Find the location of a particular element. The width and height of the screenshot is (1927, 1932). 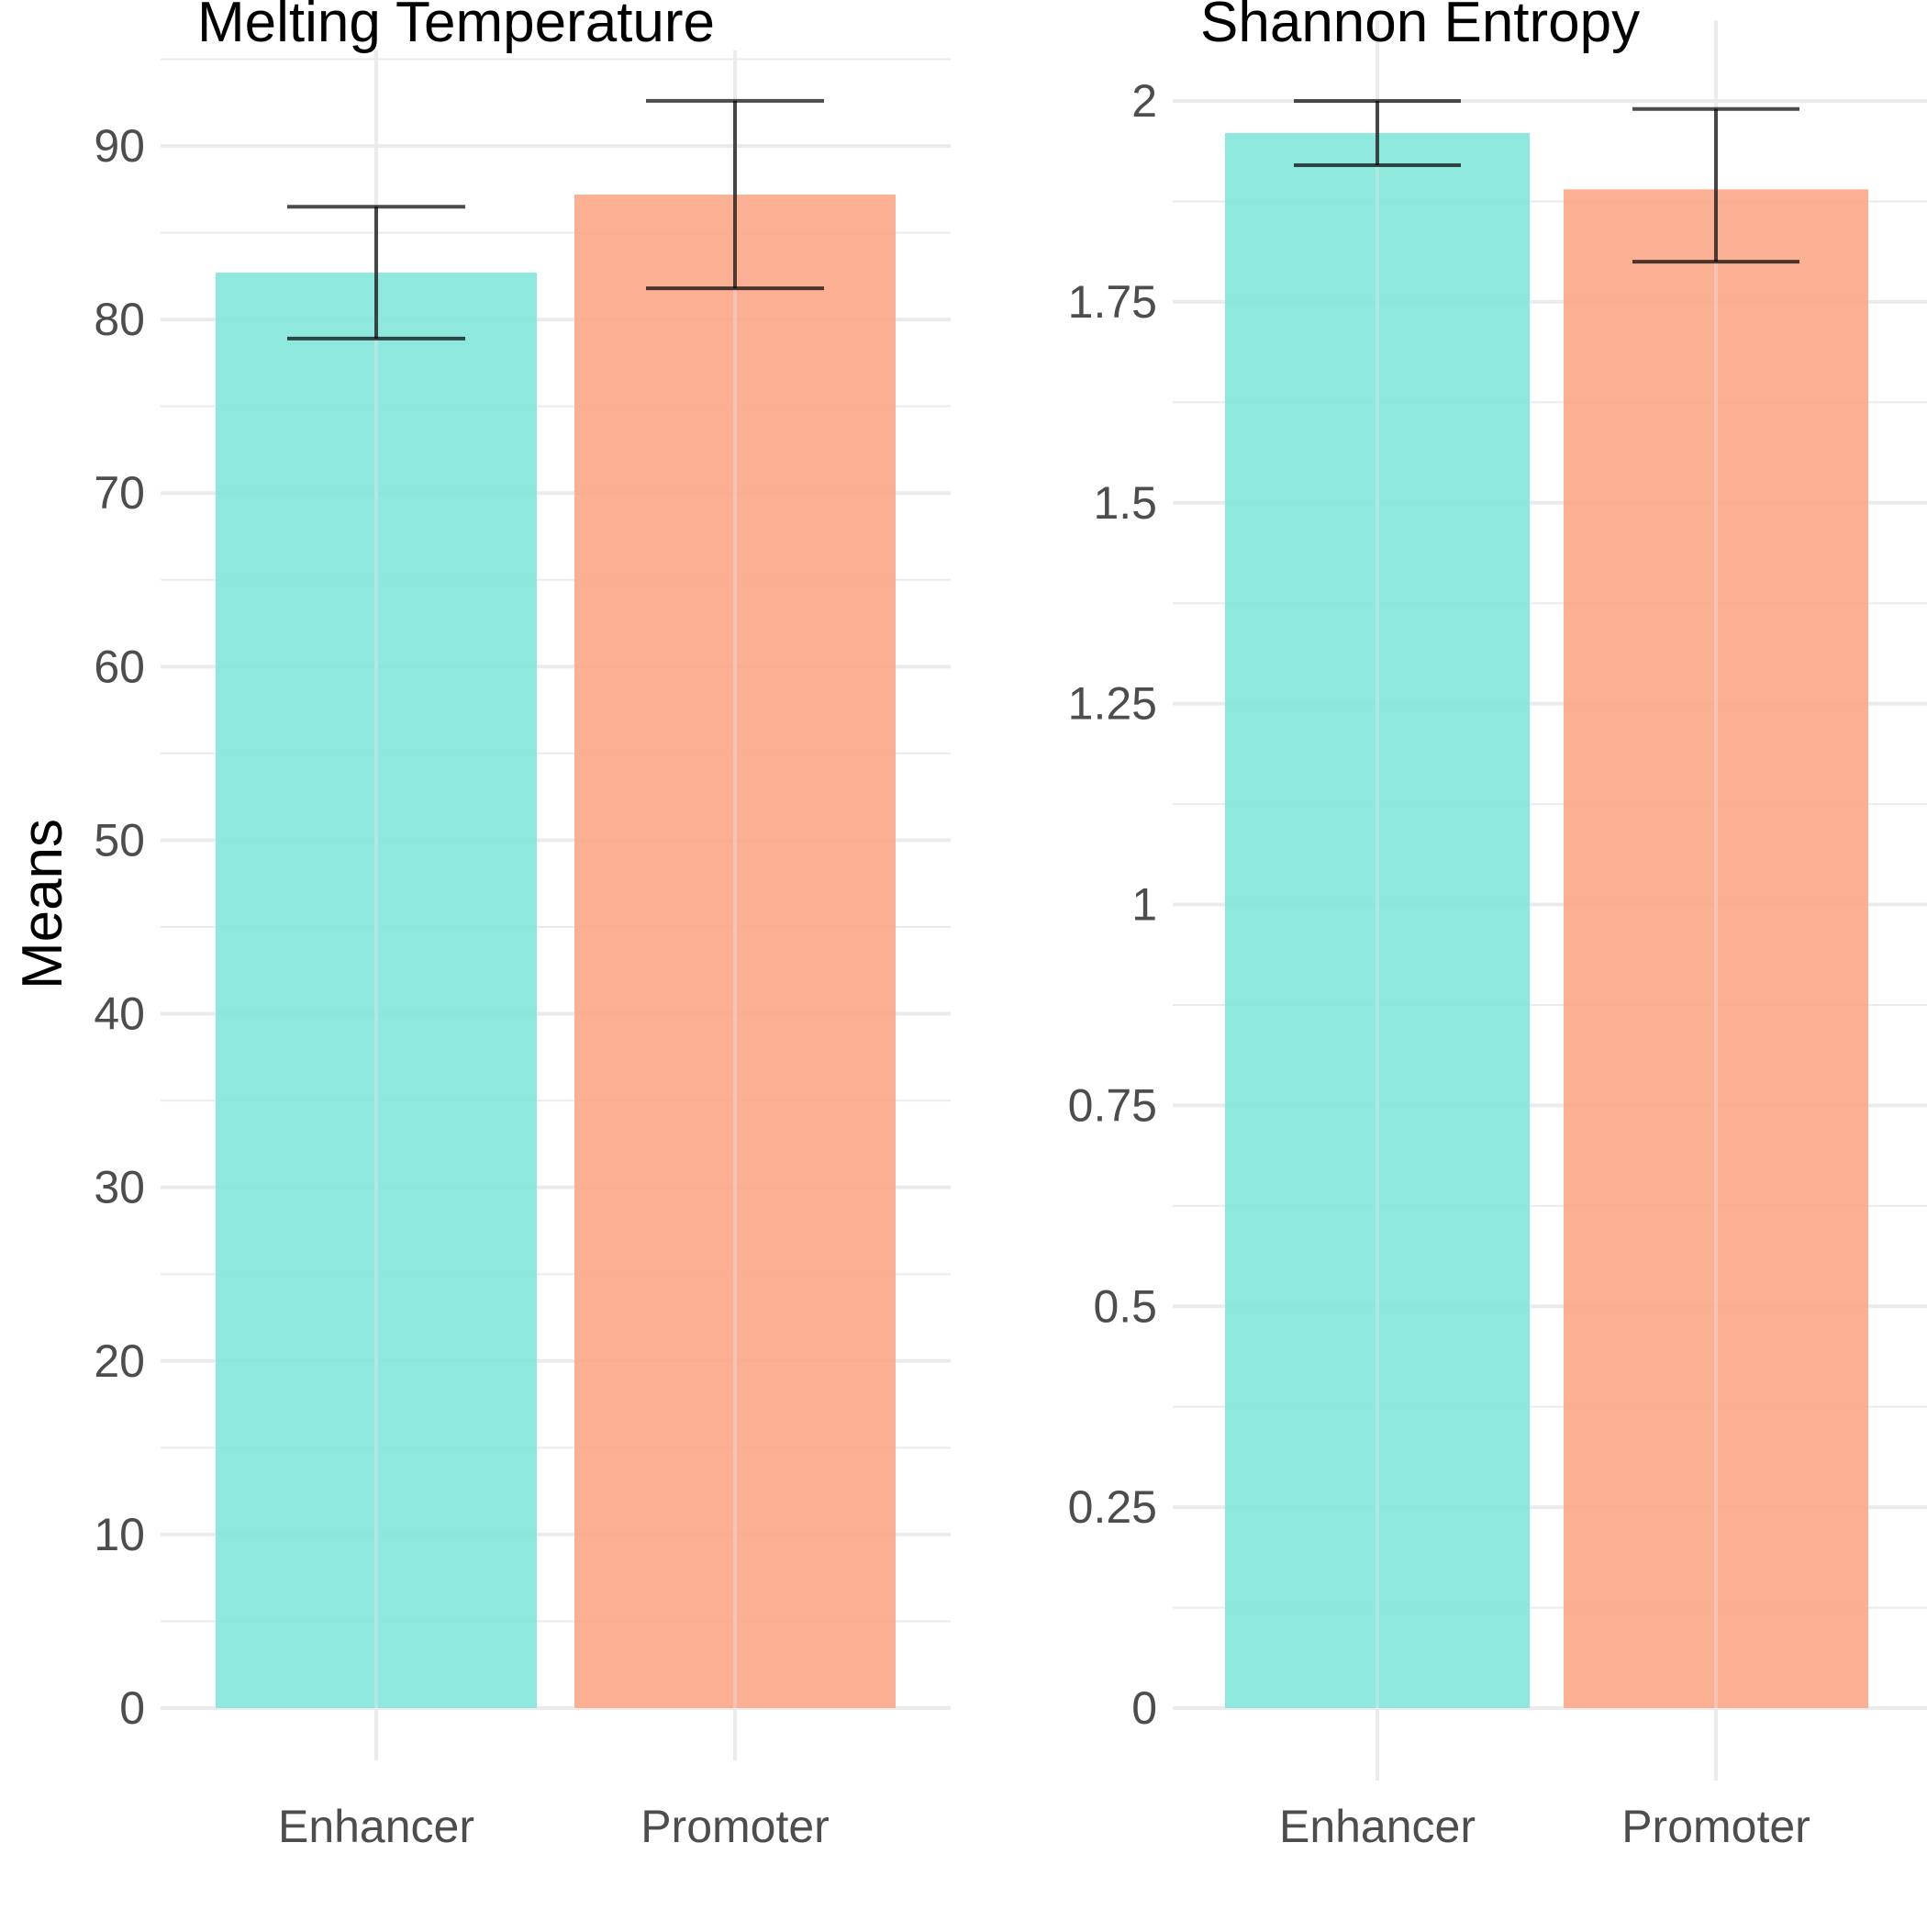

y-tick-label: 90 is located at coordinates (119, 146).